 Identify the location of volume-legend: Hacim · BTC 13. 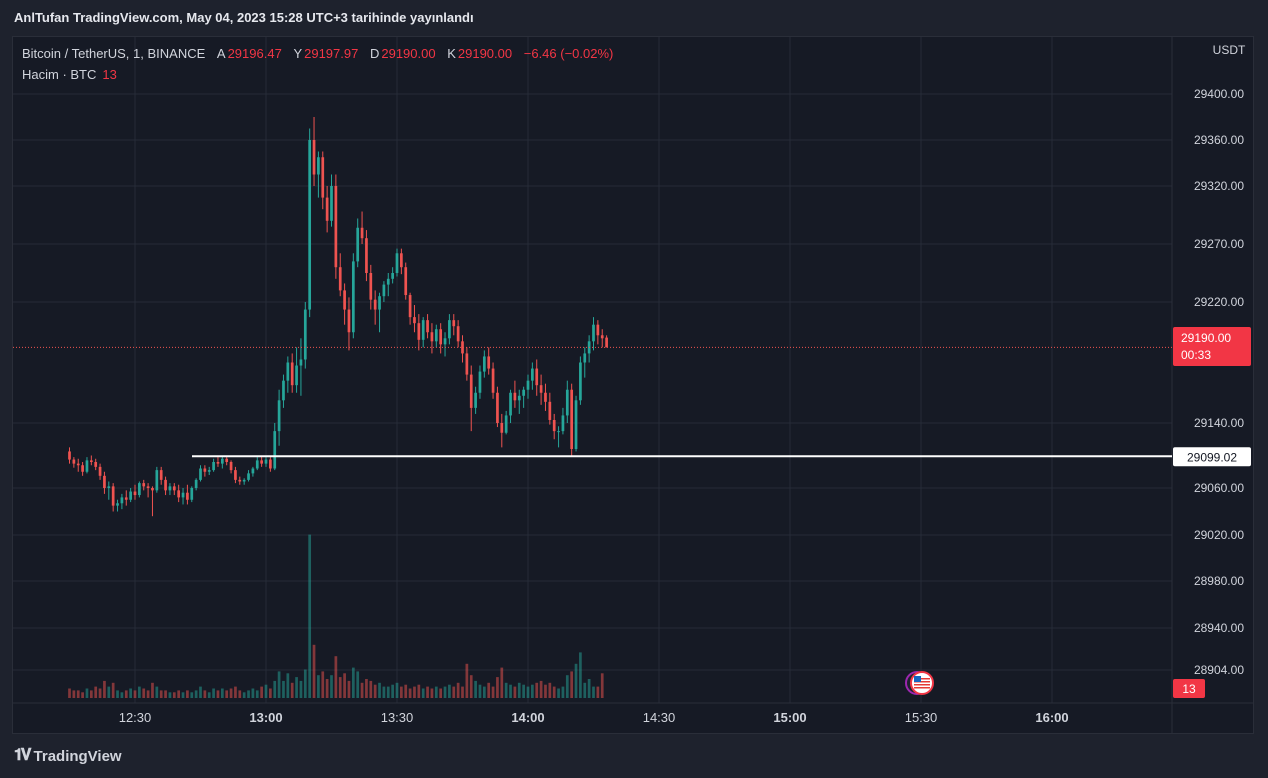
(69, 74).